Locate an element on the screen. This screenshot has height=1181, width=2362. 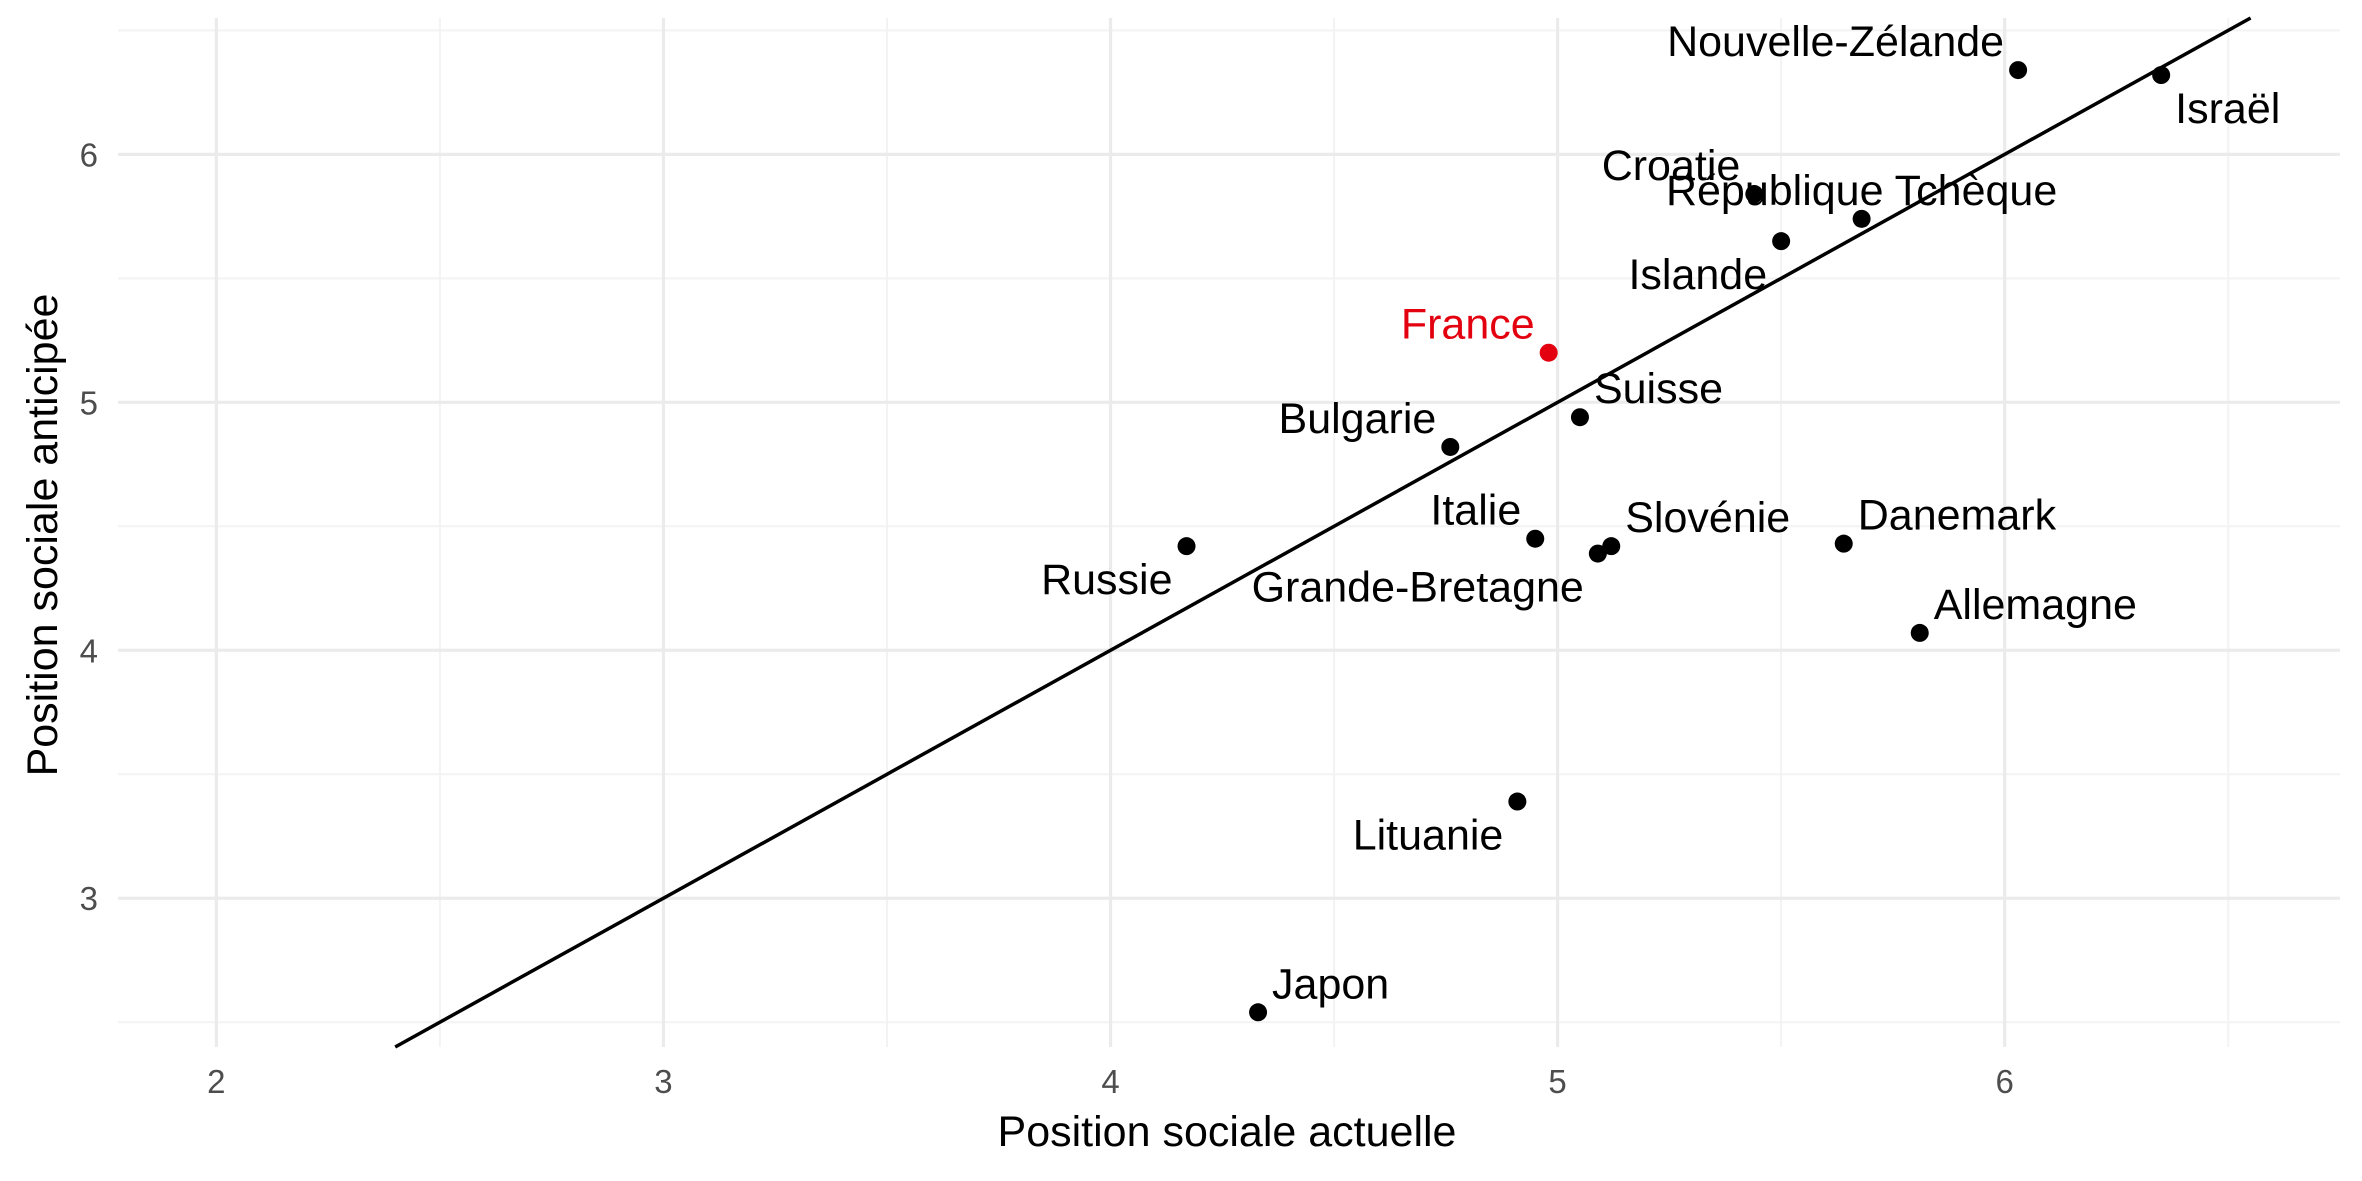
point-label: Slovénie is located at coordinates (1707, 518).